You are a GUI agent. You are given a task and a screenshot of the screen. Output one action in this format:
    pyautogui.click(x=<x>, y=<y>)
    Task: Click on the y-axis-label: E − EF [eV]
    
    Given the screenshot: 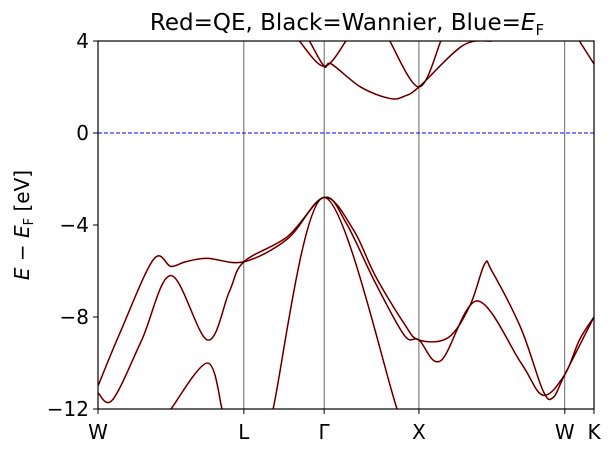 What is the action you would take?
    pyautogui.click(x=23, y=225)
    